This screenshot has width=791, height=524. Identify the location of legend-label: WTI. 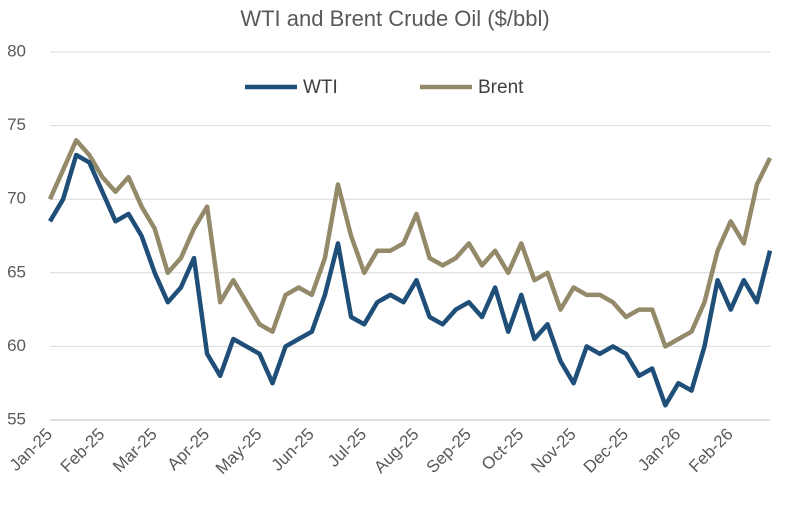
(320, 87).